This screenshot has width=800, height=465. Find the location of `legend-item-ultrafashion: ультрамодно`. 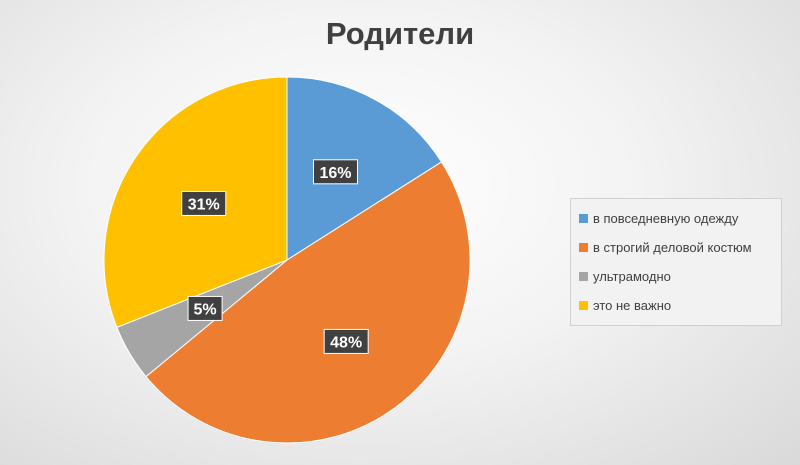

legend-item-ultrafashion: ультрамодно is located at coordinates (625, 276).